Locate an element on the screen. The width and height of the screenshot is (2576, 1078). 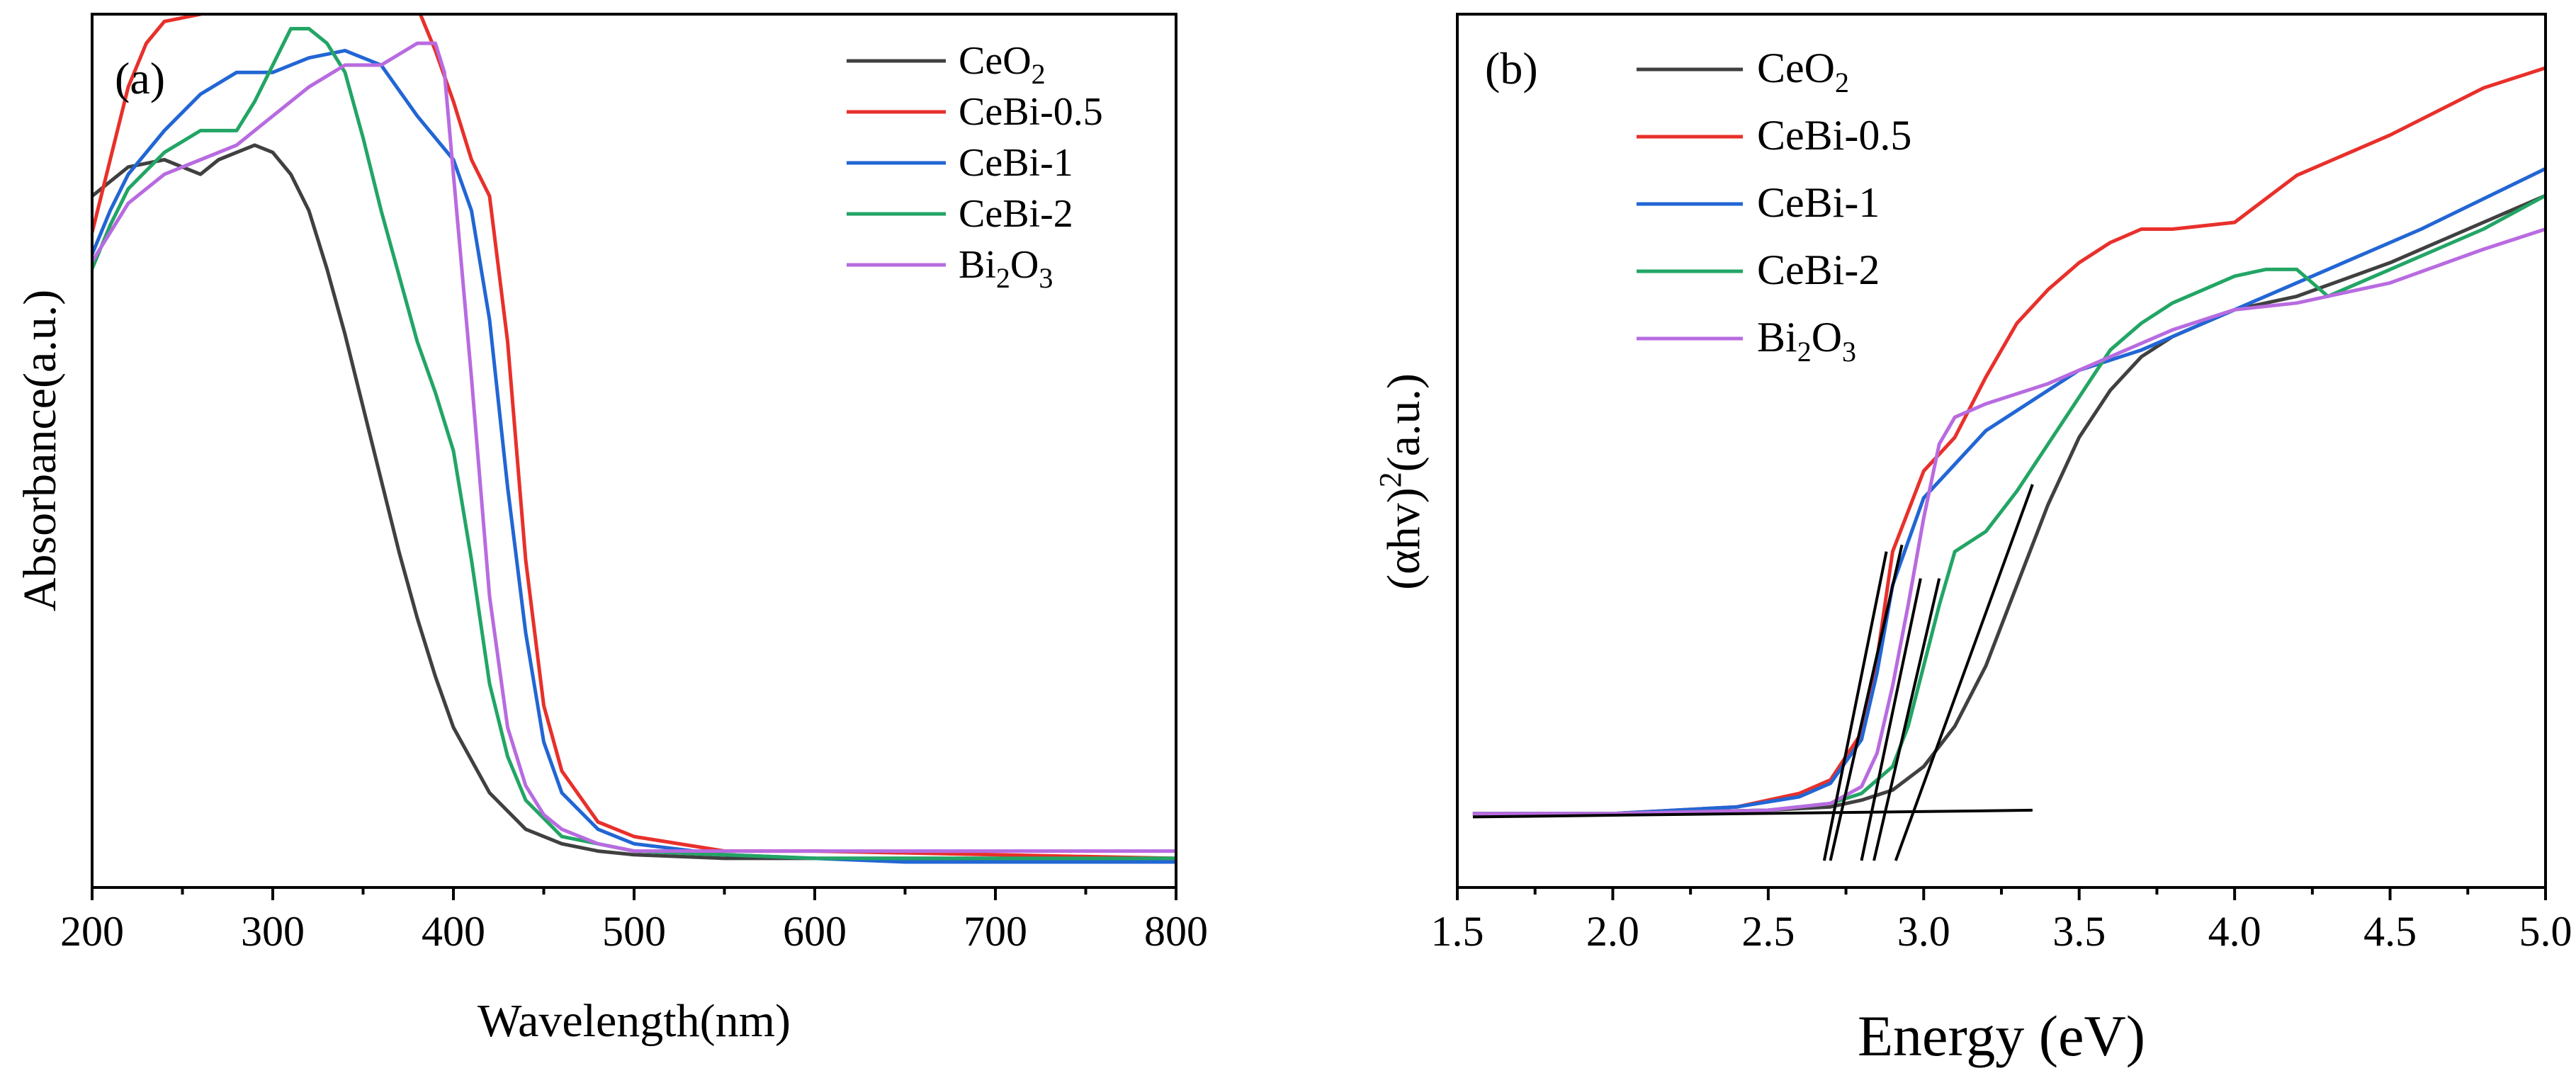
panel-a-x-tick-label-6: 800 is located at coordinates (1176, 932).